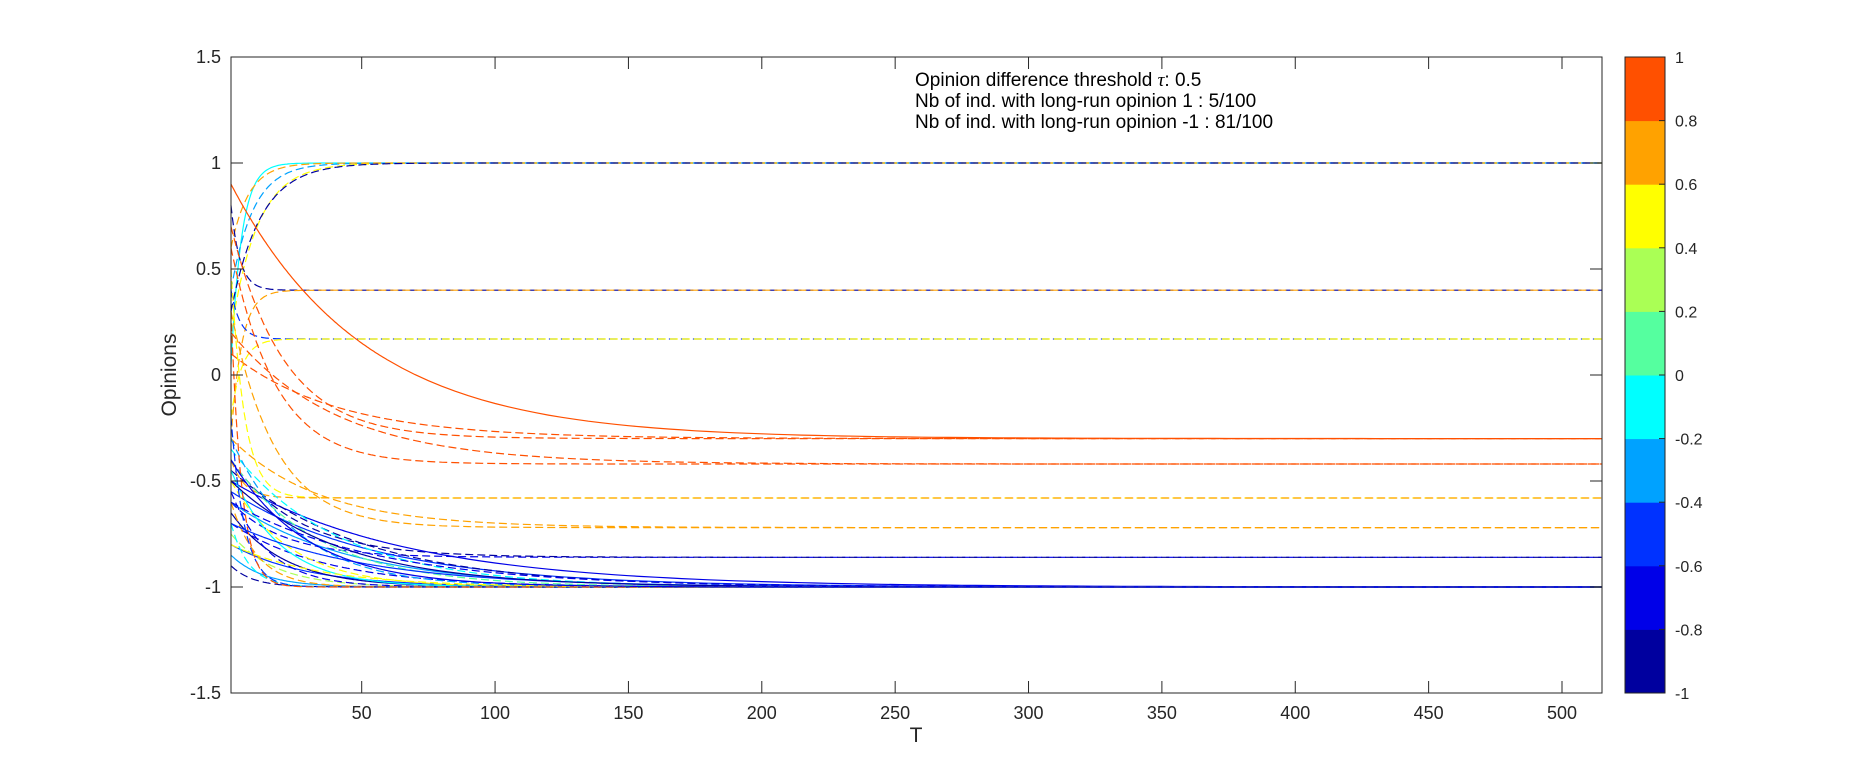 The width and height of the screenshot is (1864, 776). I want to click on y-tick-label-1: -1, so click(213, 587).